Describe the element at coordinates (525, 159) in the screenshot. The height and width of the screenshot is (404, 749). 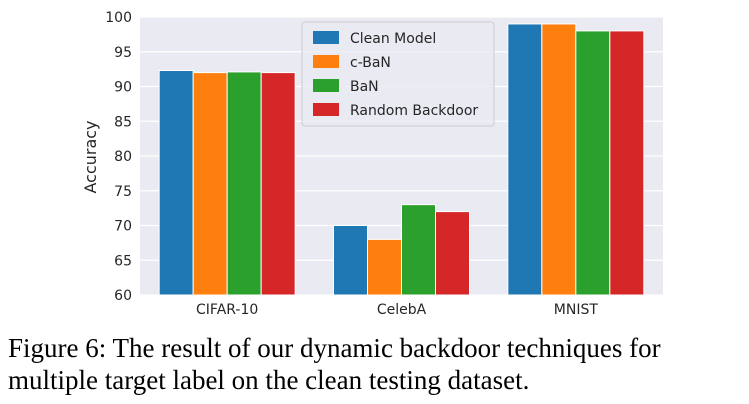
I see `bar-clean-model-mnist` at that location.